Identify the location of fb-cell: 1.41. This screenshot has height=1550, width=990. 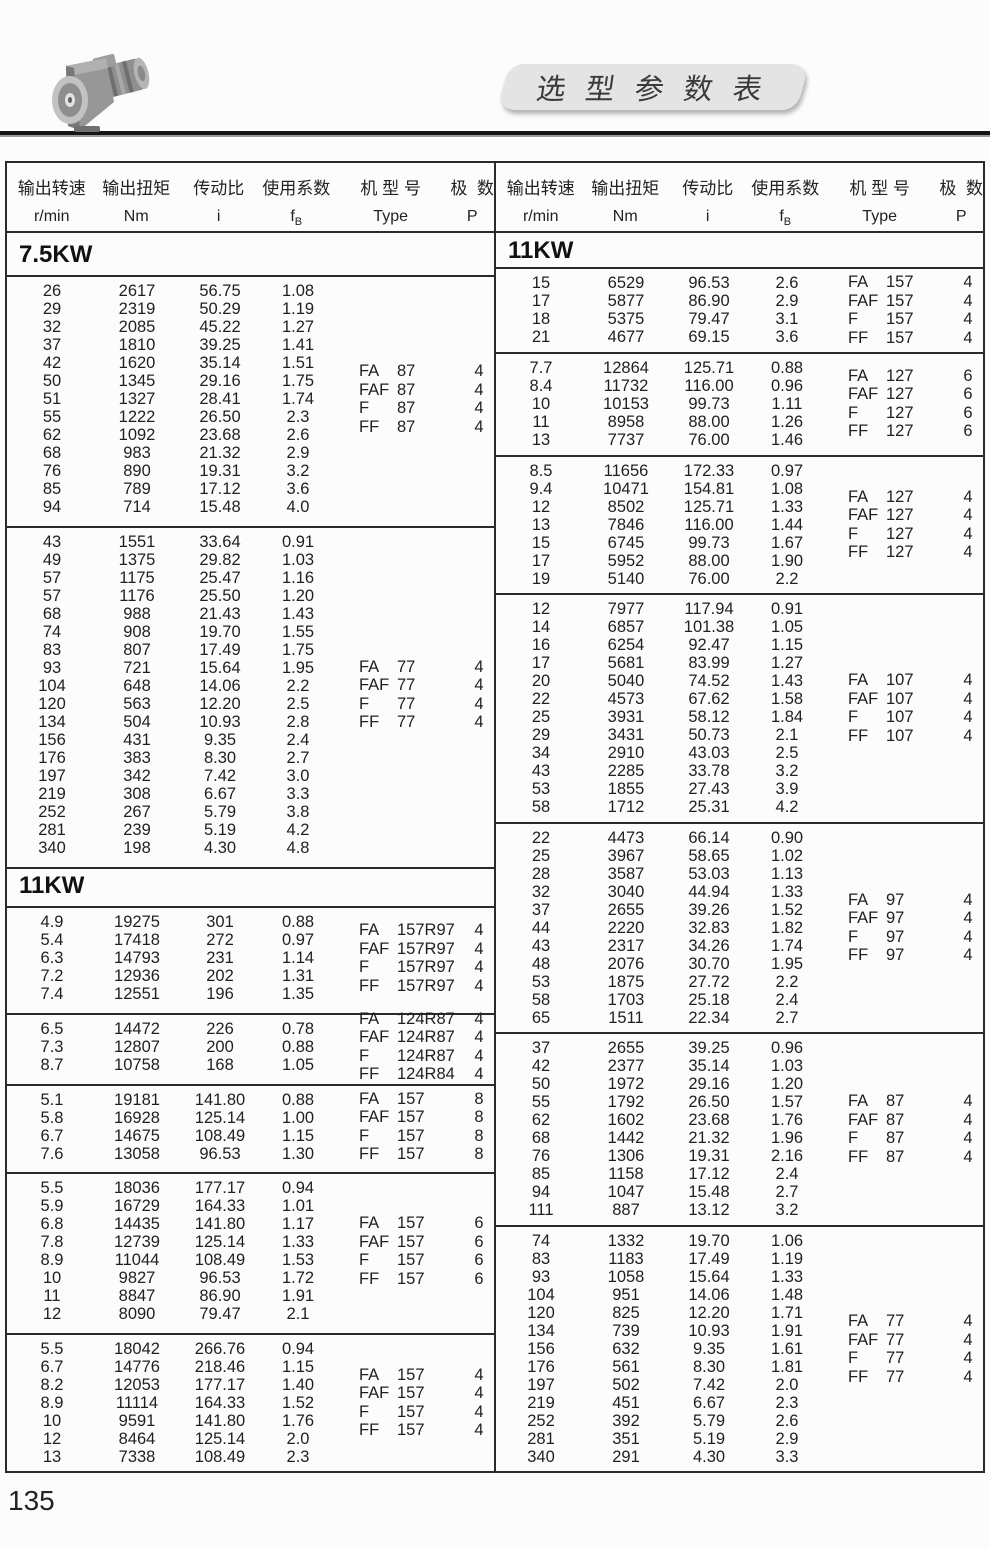
(298, 345).